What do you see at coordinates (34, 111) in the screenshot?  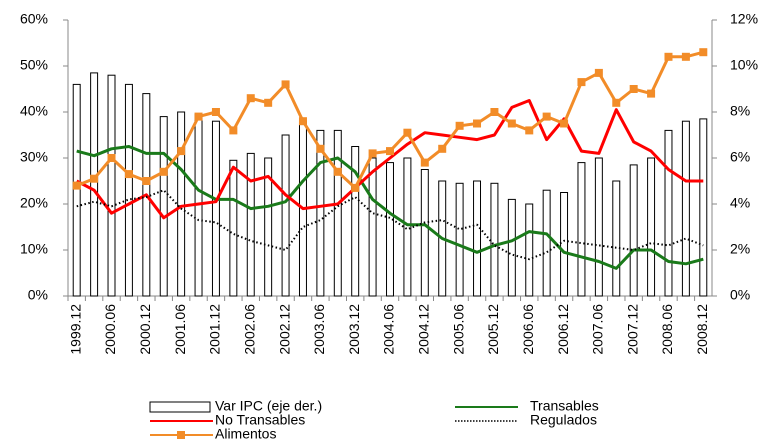 I see `y-tick-label: 40%` at bounding box center [34, 111].